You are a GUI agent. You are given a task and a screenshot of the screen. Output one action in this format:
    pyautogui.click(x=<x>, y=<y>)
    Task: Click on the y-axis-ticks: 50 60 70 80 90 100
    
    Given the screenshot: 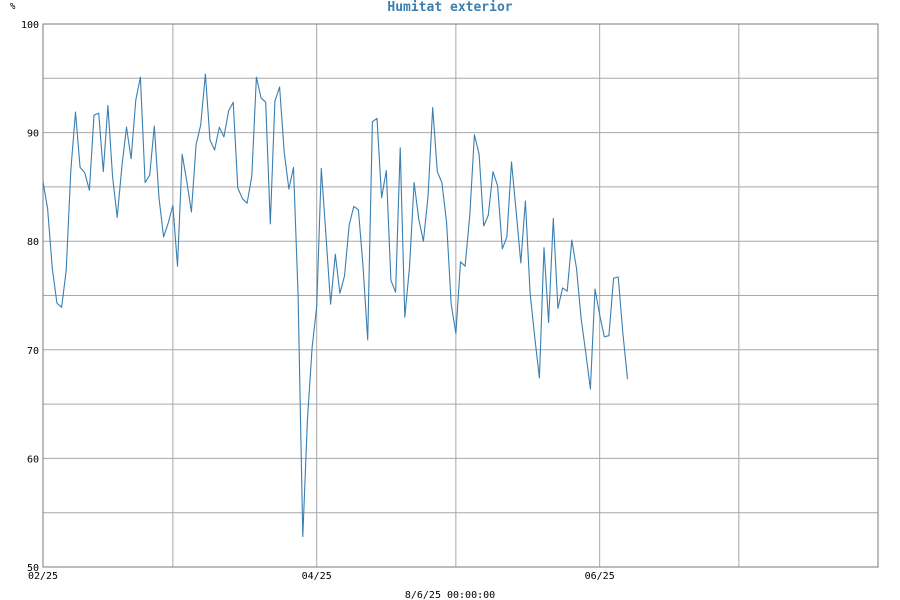 What is the action you would take?
    pyautogui.click(x=30, y=297)
    